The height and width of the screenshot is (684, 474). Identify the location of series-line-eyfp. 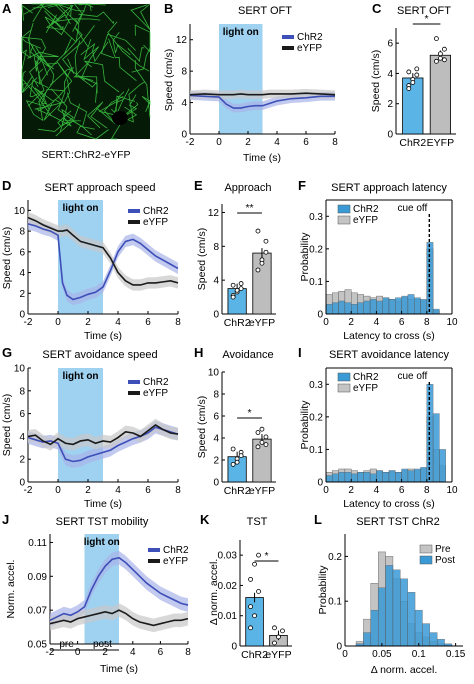
(119, 618).